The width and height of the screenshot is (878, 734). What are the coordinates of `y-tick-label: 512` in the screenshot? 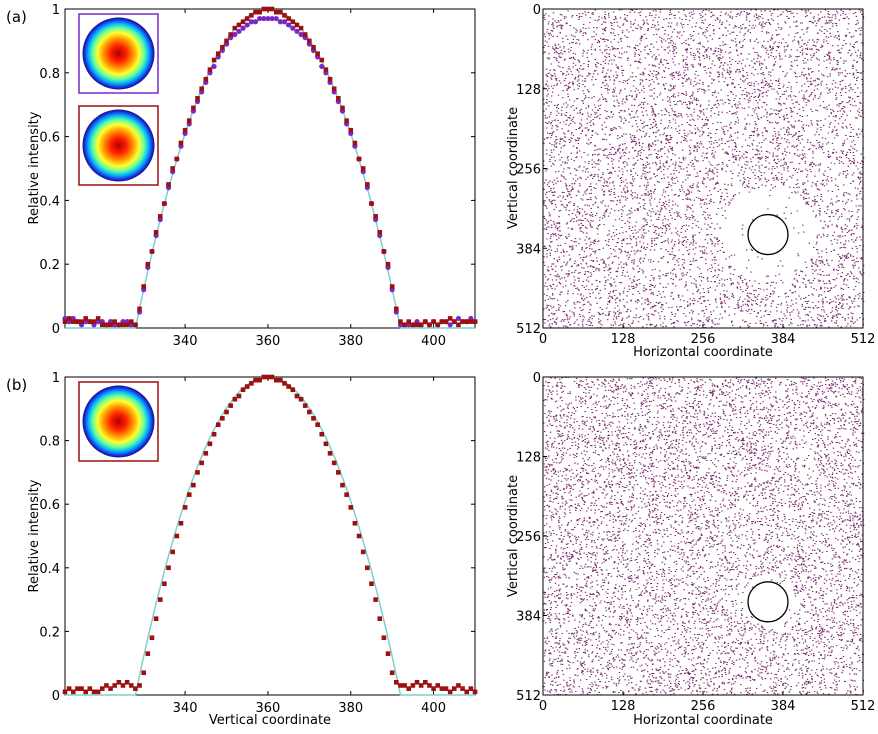 It's located at (528, 696).